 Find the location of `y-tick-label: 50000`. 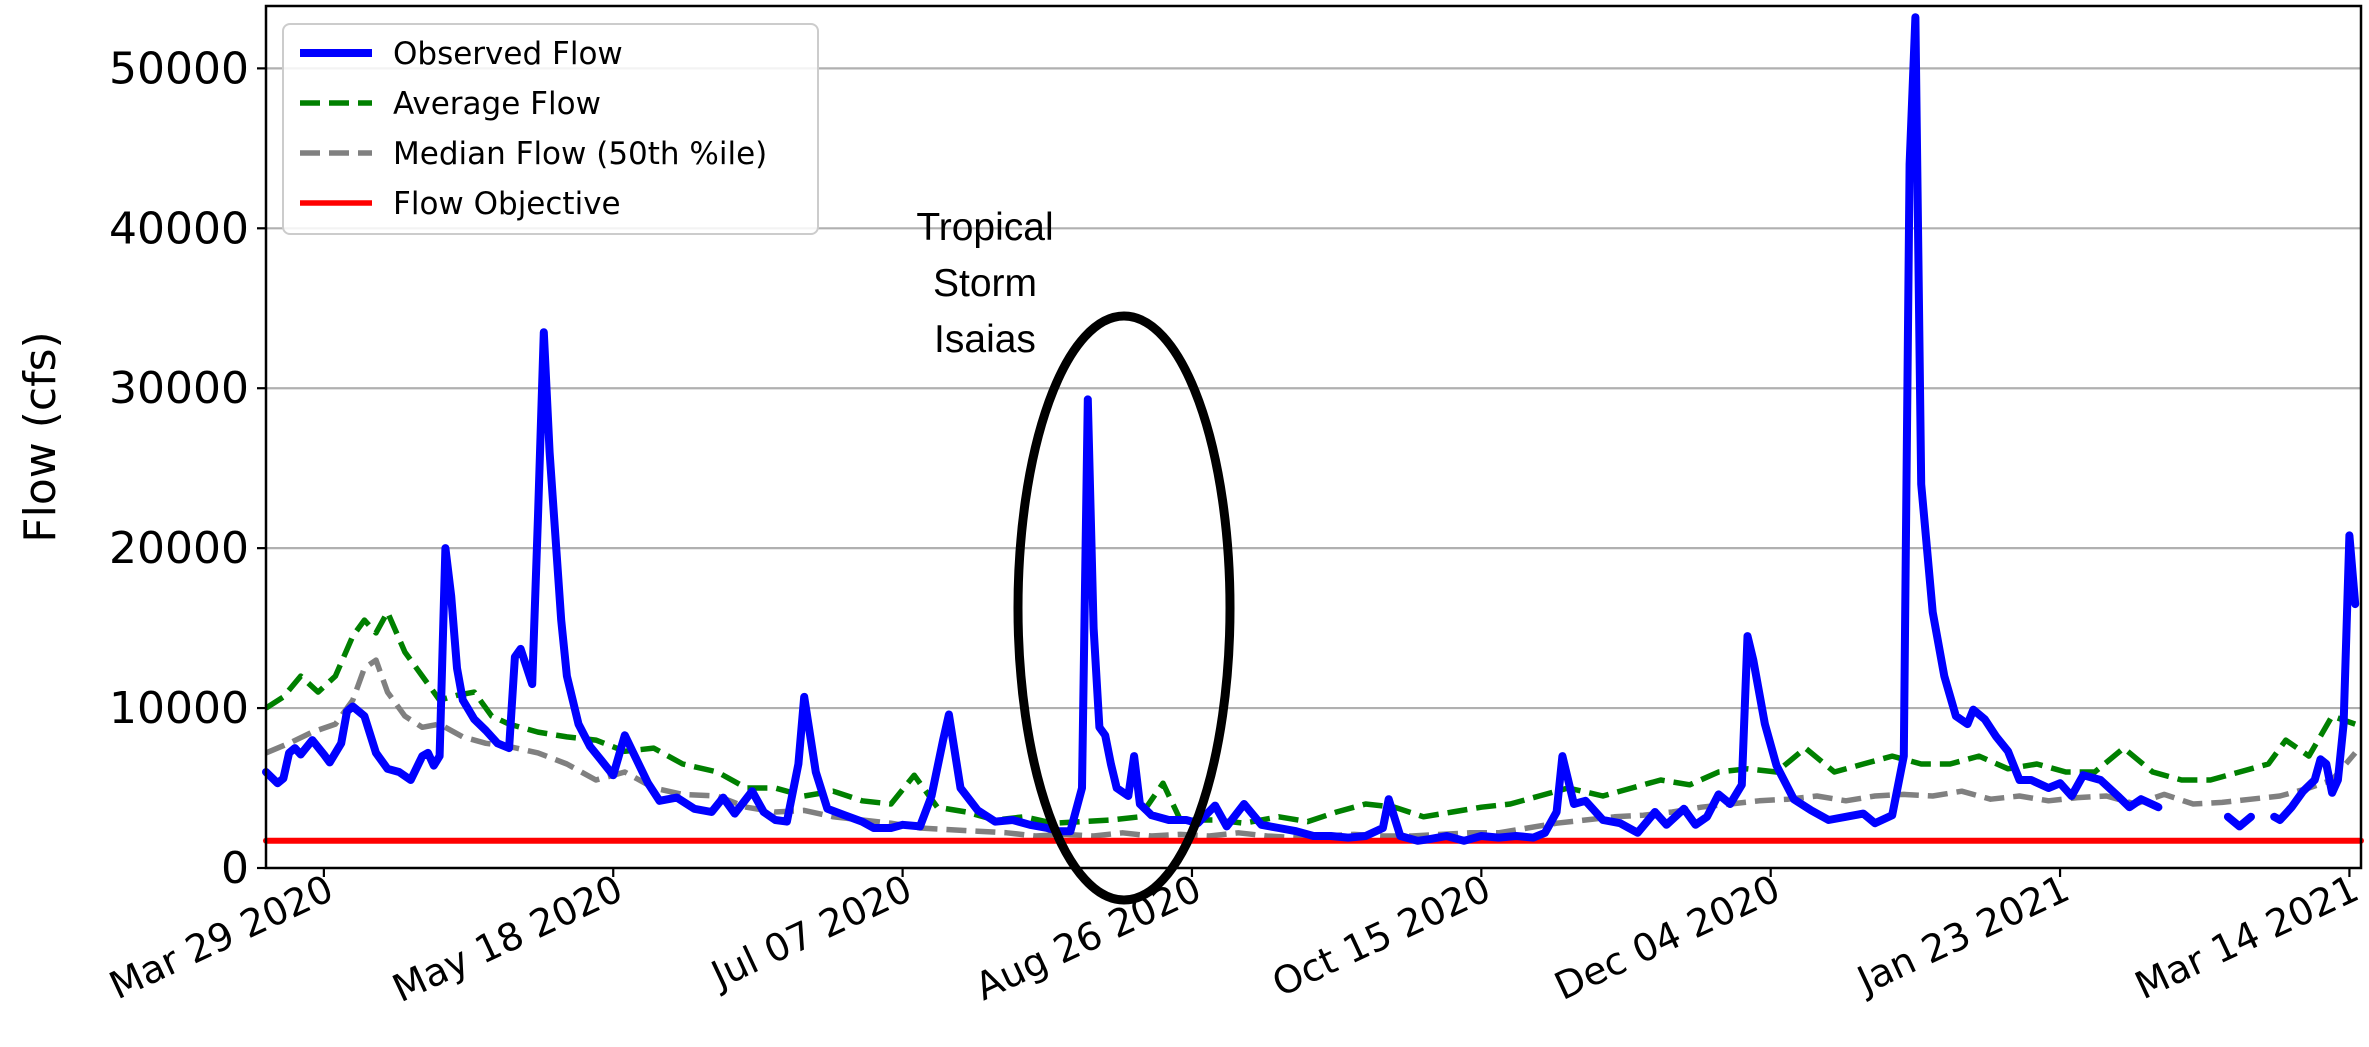

y-tick-label: 50000 is located at coordinates (179, 68).